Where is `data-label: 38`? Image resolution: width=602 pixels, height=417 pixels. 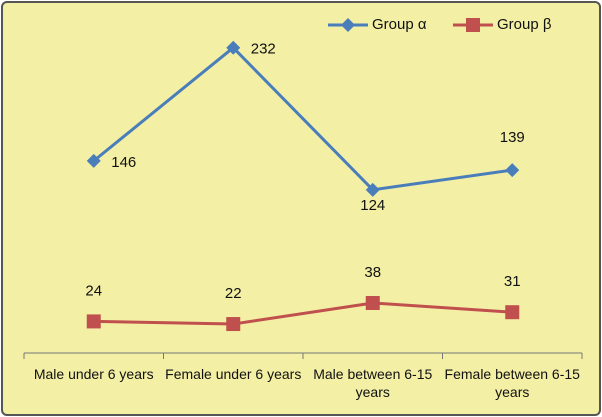 data-label: 38 is located at coordinates (372, 272).